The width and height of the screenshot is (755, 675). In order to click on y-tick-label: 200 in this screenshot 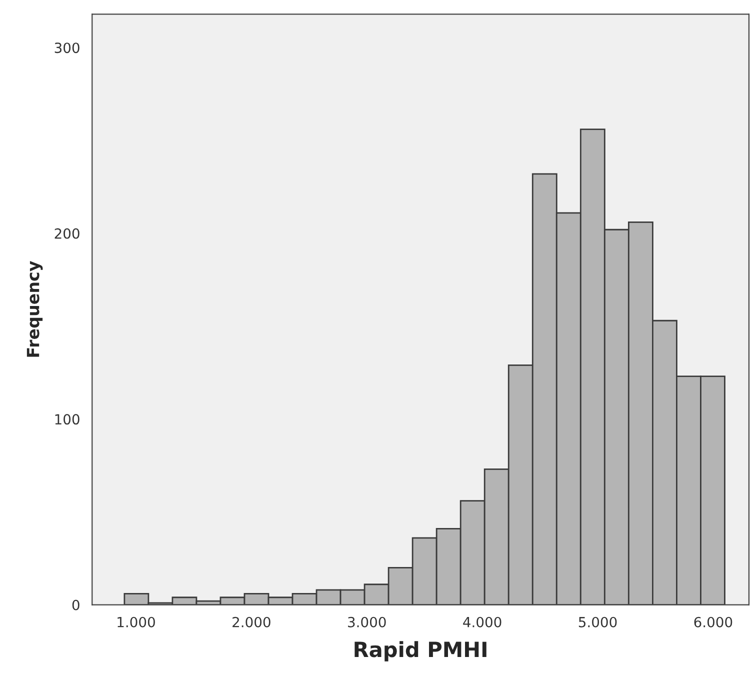, I will do `click(67, 233)`.